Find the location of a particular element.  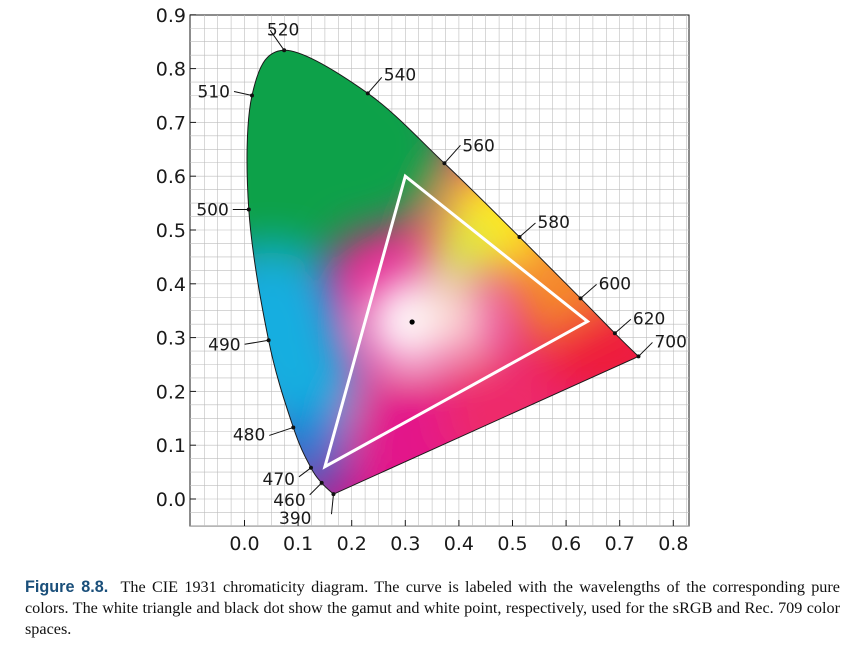

x-tick-label: 0.1 is located at coordinates (298, 544).